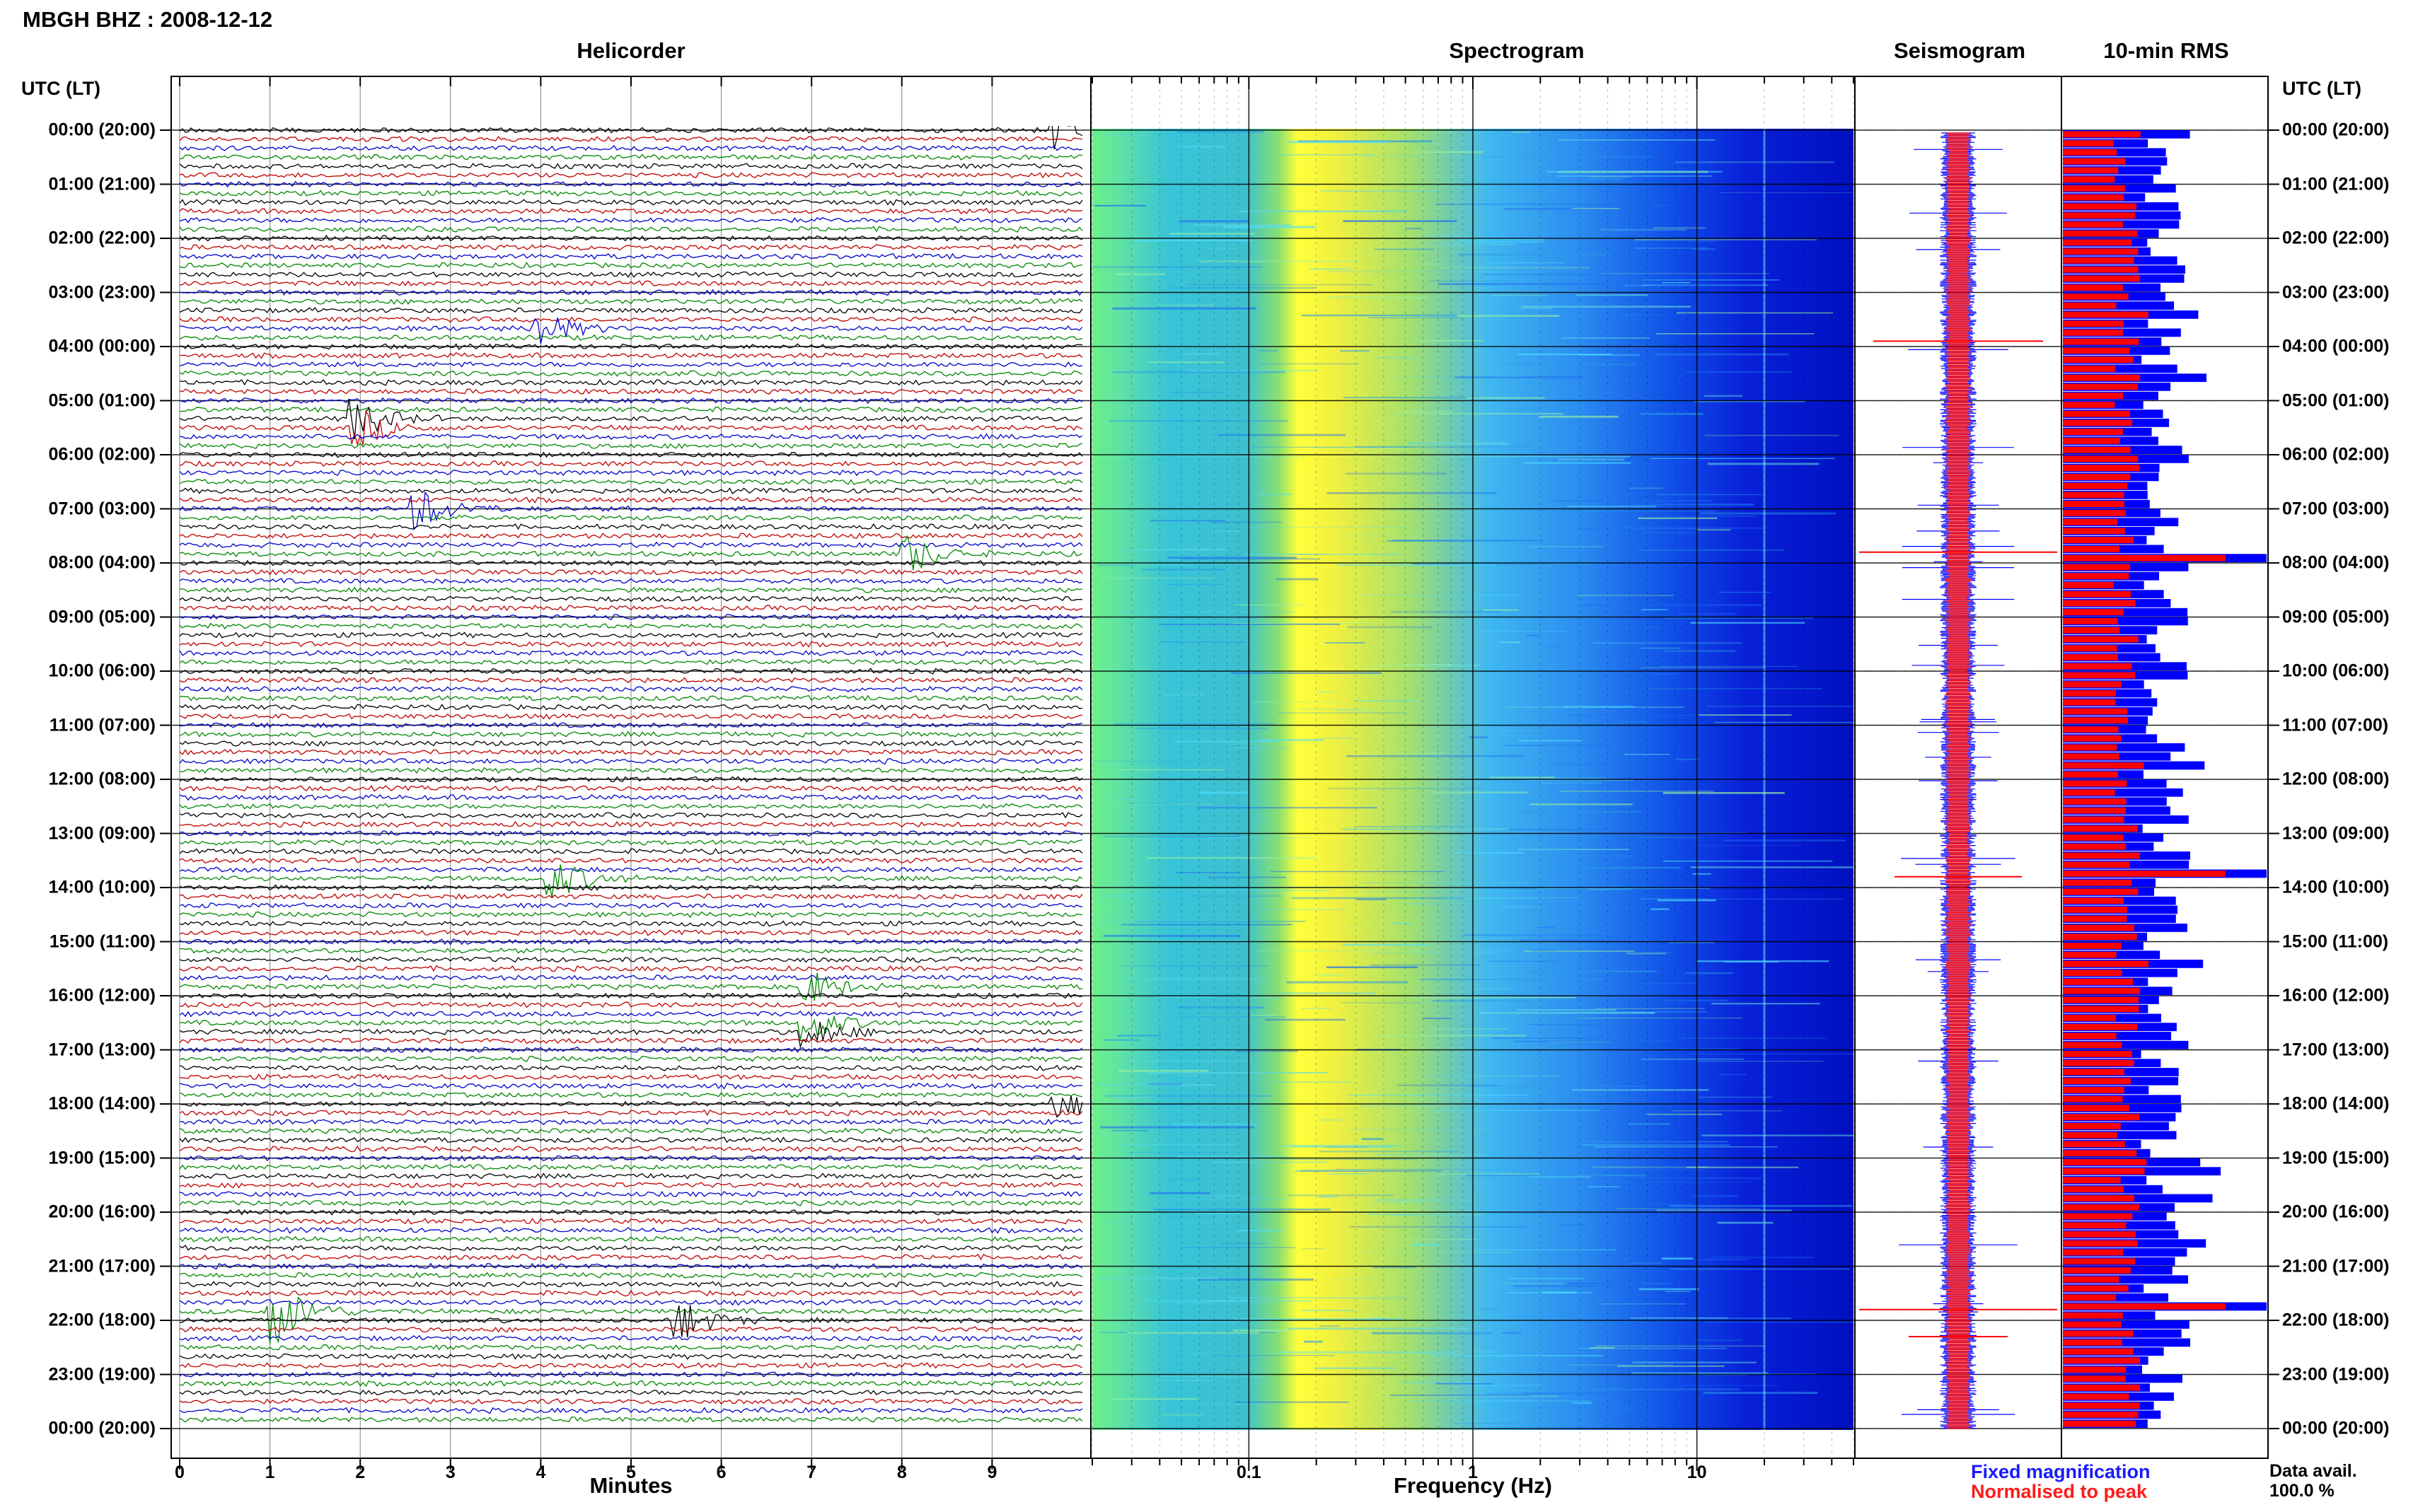 This screenshot has height=1512, width=2418. I want to click on panel-title-seismogram: Seismogram, so click(1959, 50).